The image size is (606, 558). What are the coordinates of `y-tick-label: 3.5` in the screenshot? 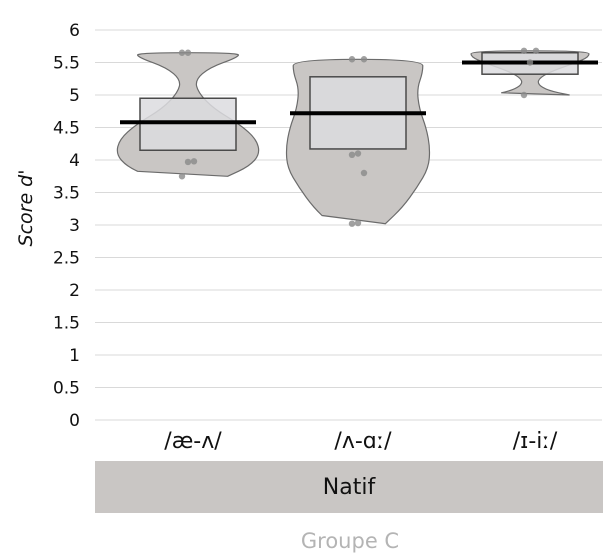 It's located at (66, 194).